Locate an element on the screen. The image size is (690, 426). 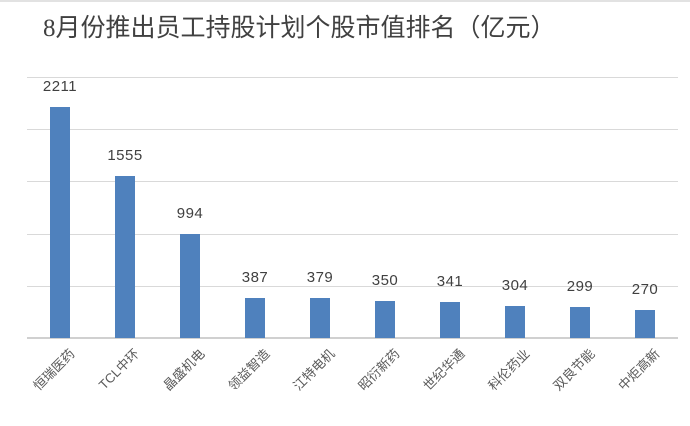
category-label: 领益智造 is located at coordinates (249, 370).